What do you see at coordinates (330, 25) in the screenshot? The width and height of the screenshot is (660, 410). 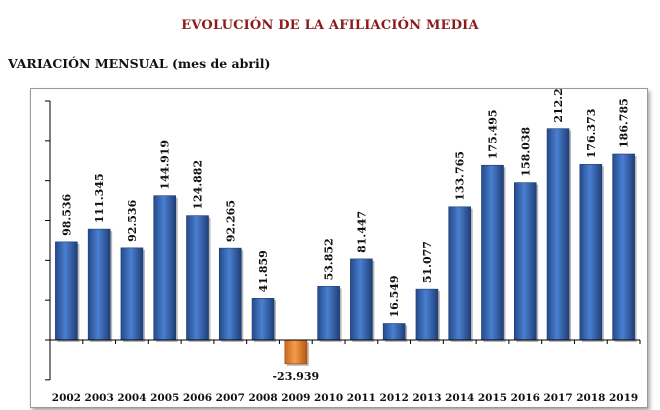 I see `chart-title: EVOLUCIÓN DE LA AFILIACIÓN MEDIA` at bounding box center [330, 25].